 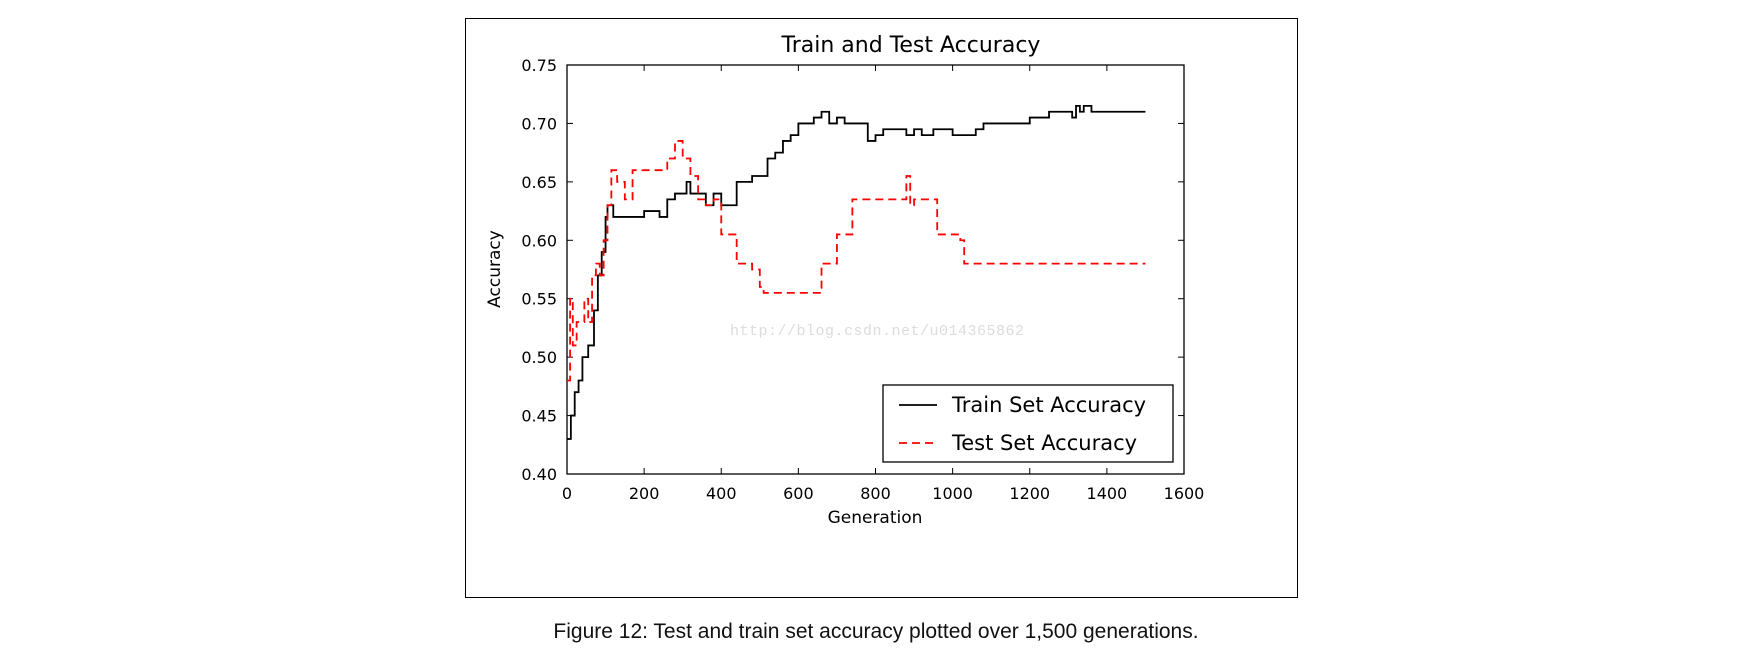 What do you see at coordinates (539, 299) in the screenshot?
I see `y-tick-label: 0.55` at bounding box center [539, 299].